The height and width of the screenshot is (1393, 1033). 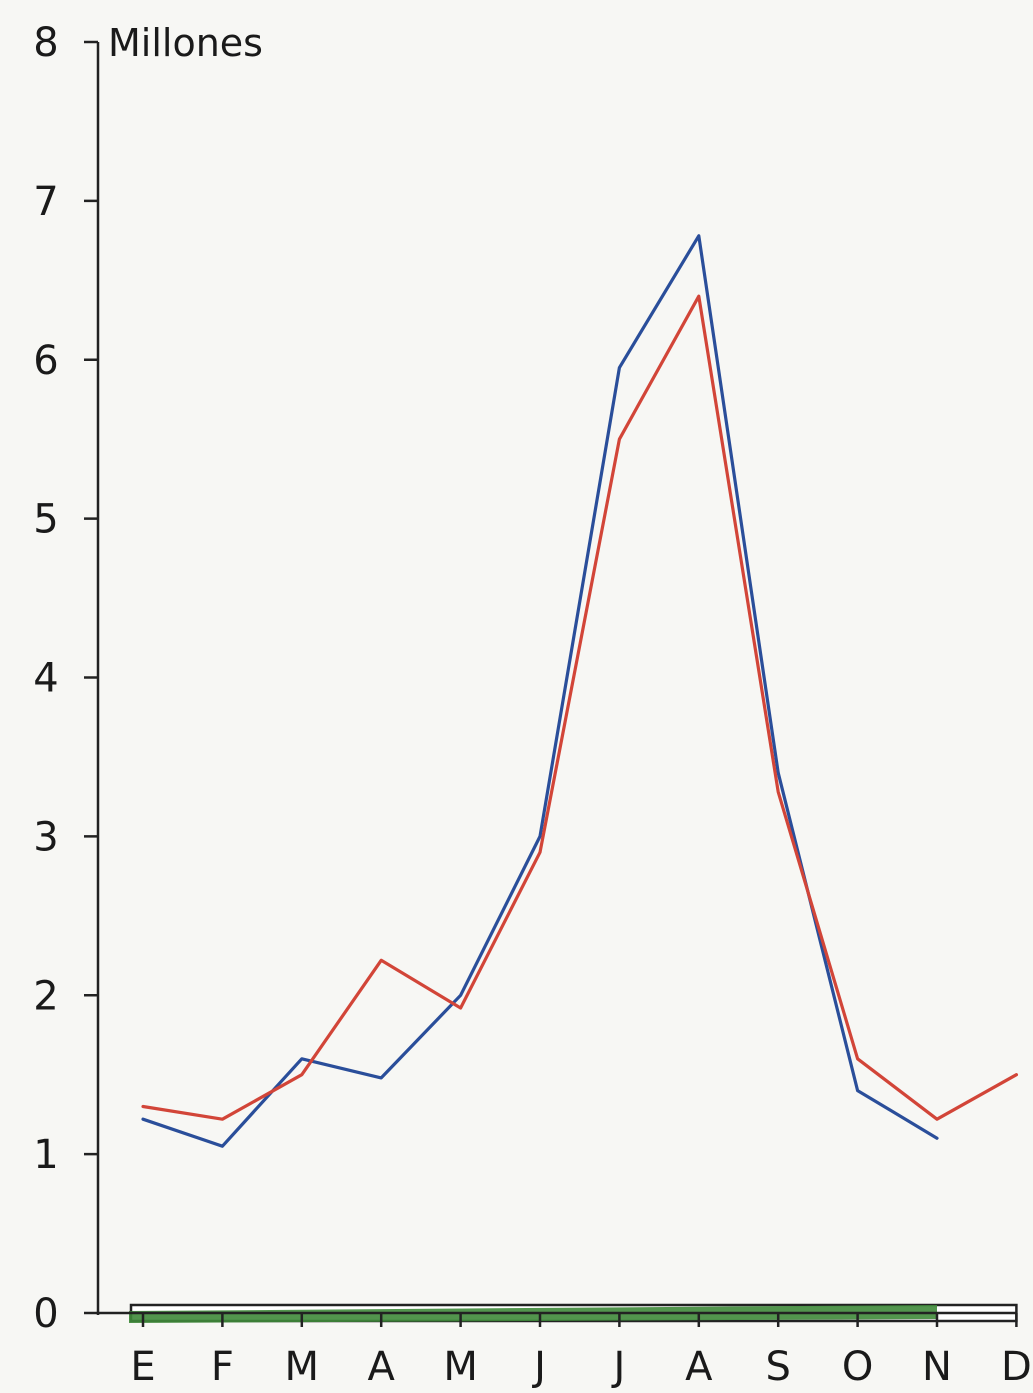 I want to click on y-tick-label: 4, so click(x=45, y=679).